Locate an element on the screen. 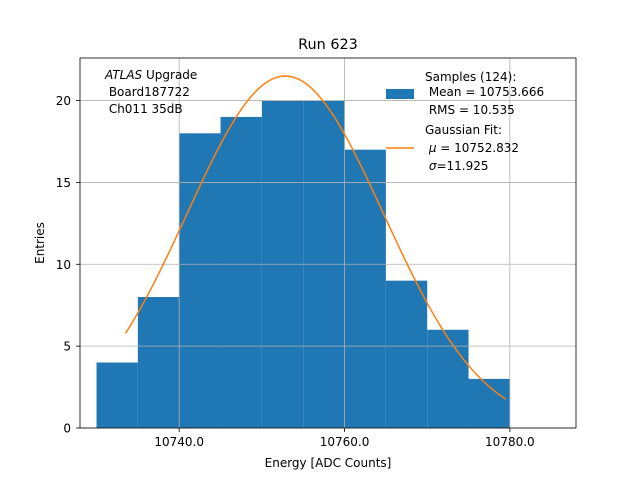  chart-title: Run 623 is located at coordinates (328, 45).